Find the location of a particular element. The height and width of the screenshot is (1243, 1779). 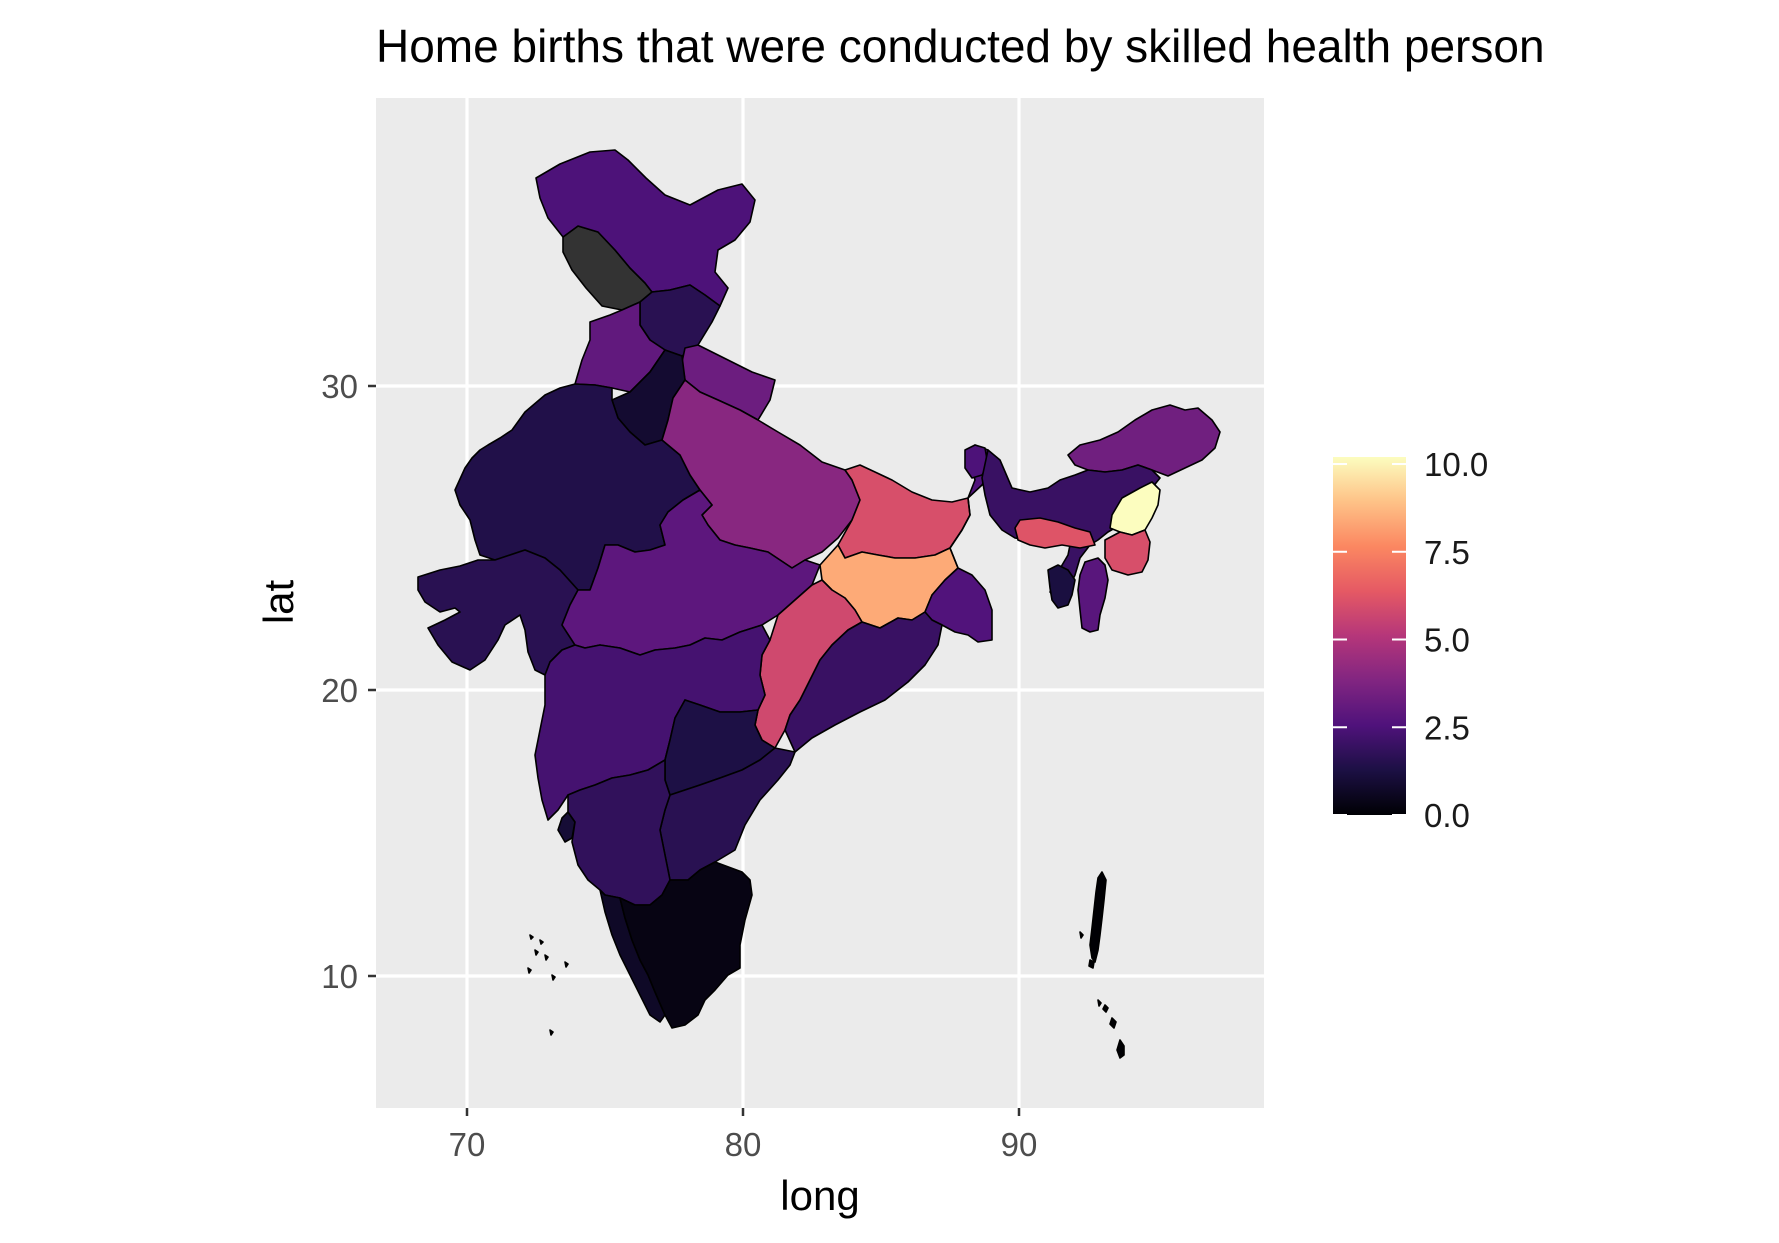

x-tick-label-80: 80 is located at coordinates (743, 1144).